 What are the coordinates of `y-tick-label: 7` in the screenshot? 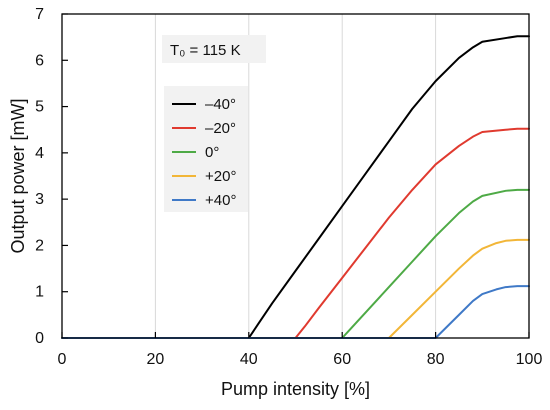 It's located at (39, 14).